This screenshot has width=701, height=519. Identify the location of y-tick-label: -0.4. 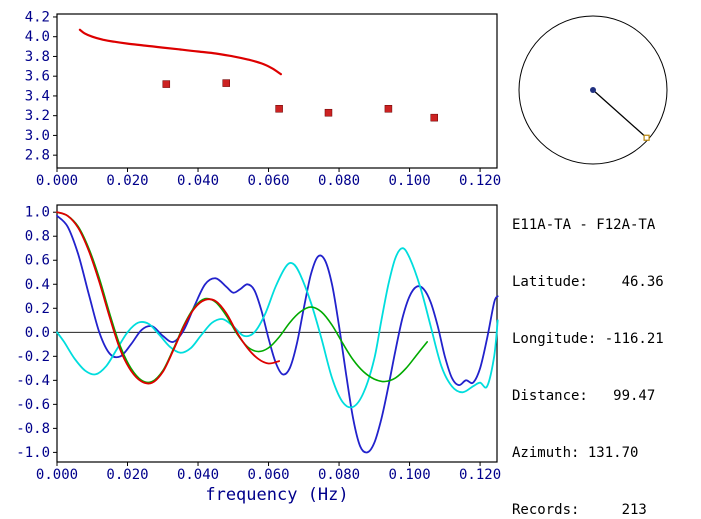
(33, 381).